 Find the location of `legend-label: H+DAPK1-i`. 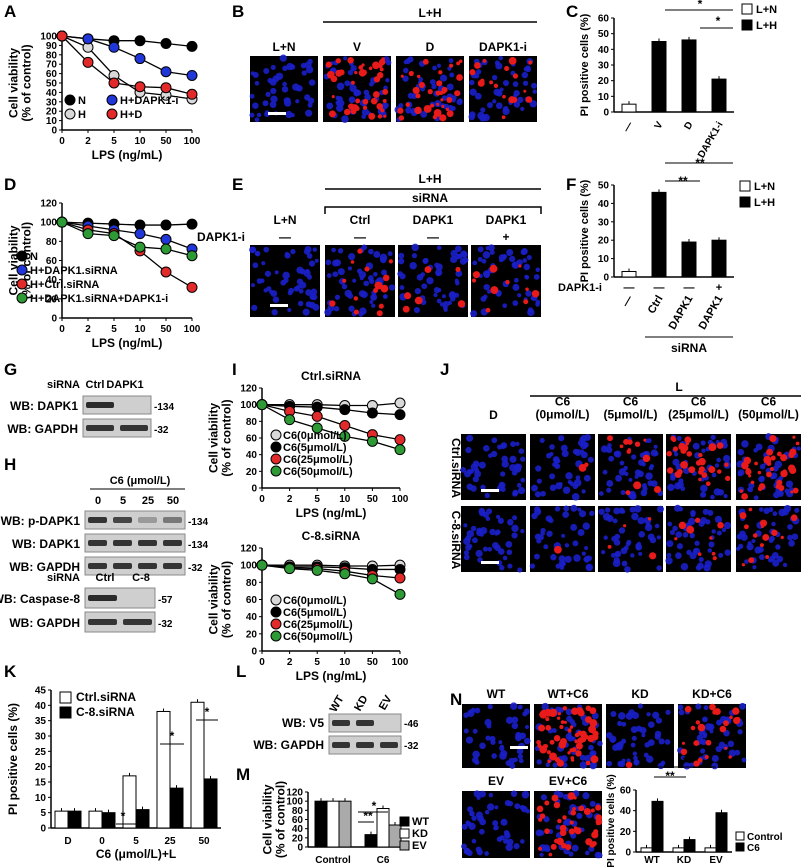

legend-label: H+DAPK1-i is located at coordinates (149, 101).